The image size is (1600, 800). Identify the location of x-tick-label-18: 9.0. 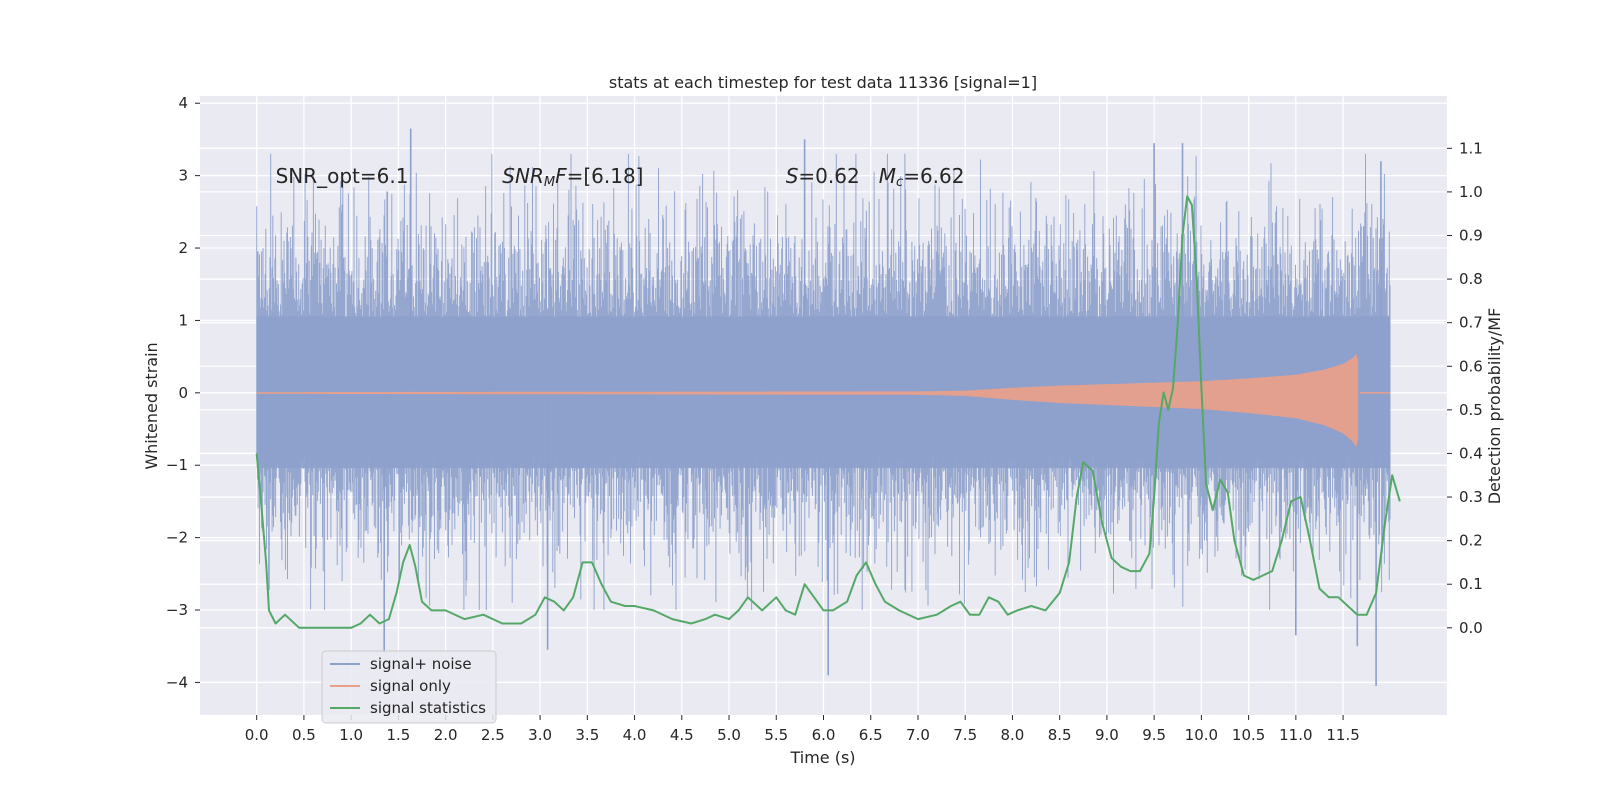
(1107, 735).